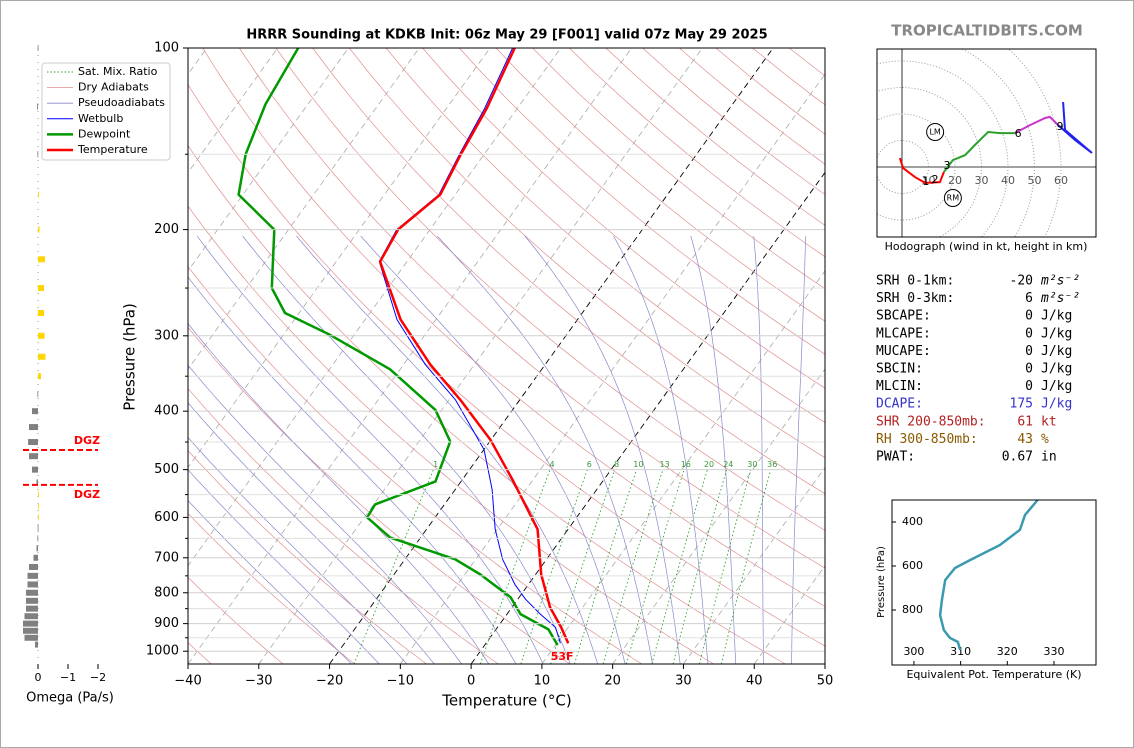 Image resolution: width=1134 pixels, height=748 pixels. I want to click on x-tick-label: 30, so click(683, 681).